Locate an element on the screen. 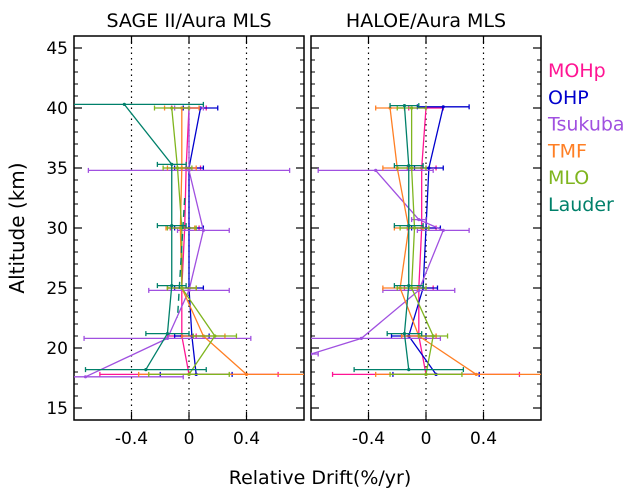 The height and width of the screenshot is (492, 636). legend-entry-tsukuba: Tsukuba is located at coordinates (586, 125).